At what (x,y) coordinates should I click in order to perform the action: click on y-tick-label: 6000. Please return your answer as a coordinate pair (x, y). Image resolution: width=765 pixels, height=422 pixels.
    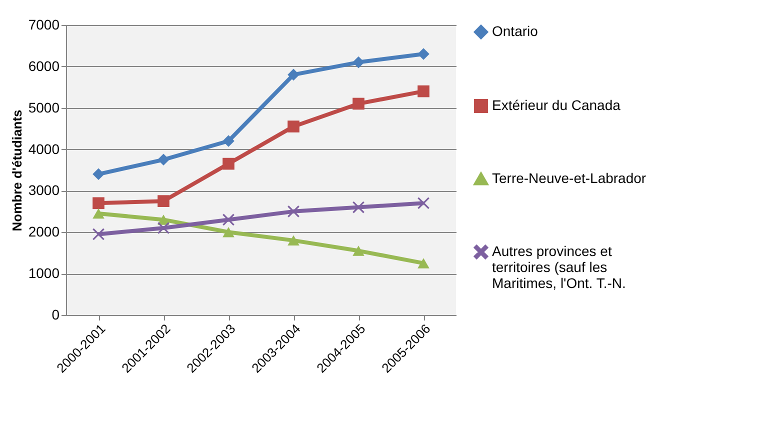
    Looking at the image, I should click on (44, 66).